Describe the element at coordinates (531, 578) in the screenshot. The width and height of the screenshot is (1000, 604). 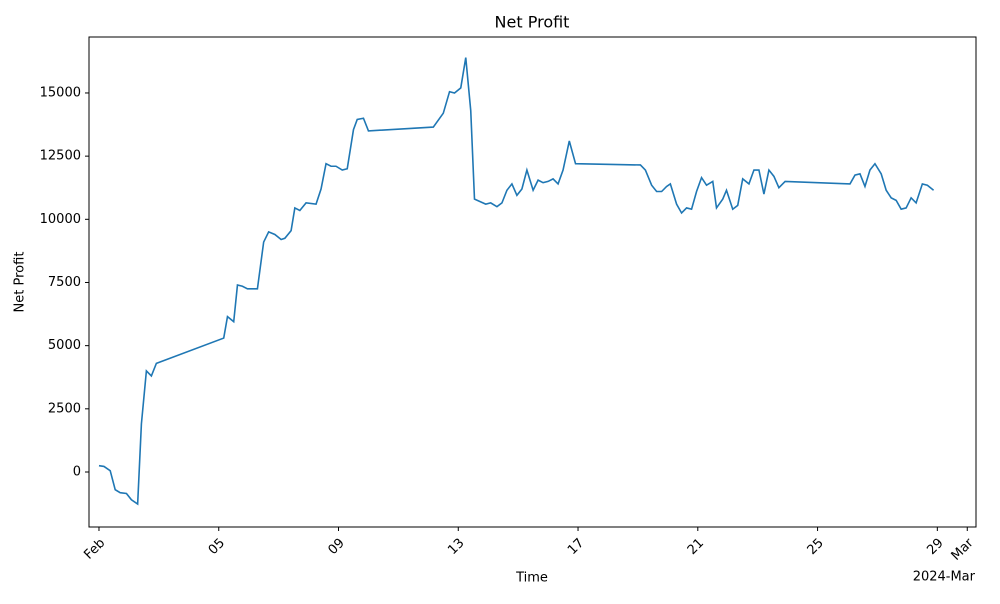
I see `x-axis-label: Time` at that location.